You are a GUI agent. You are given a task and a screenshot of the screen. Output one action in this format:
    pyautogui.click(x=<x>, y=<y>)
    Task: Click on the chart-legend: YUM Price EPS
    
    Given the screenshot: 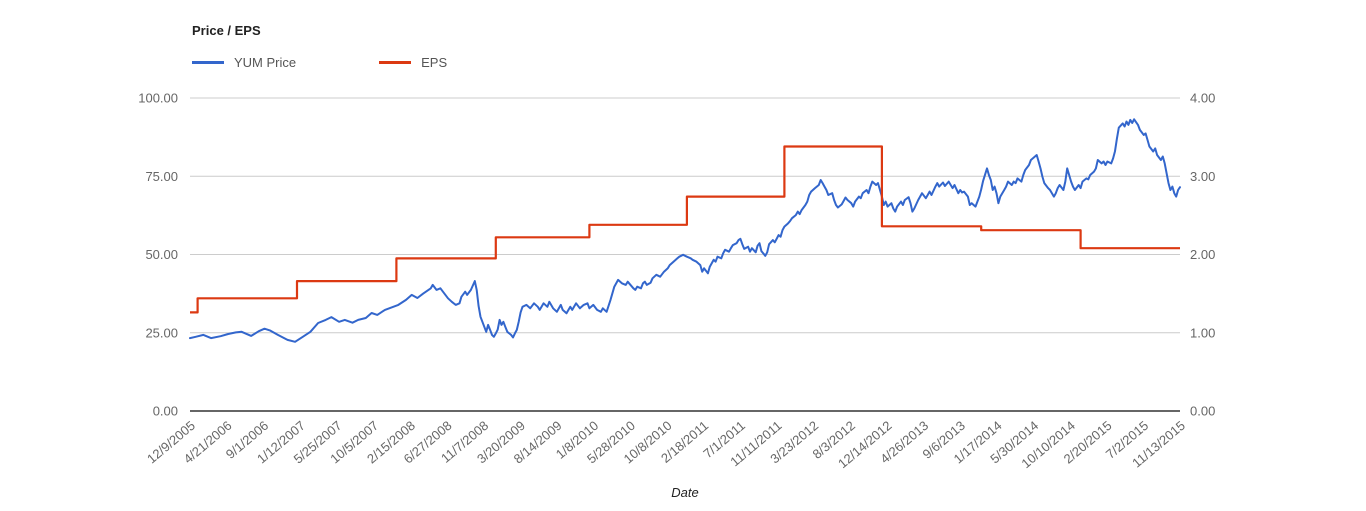 What is the action you would take?
    pyautogui.click(x=319, y=62)
    